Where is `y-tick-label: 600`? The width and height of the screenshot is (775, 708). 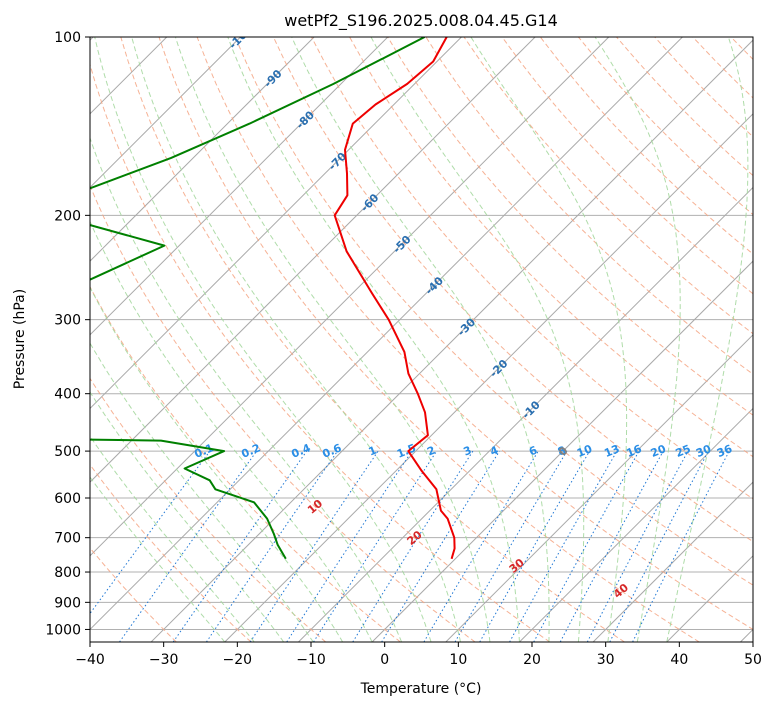 y-tick-label: 600 is located at coordinates (67, 499).